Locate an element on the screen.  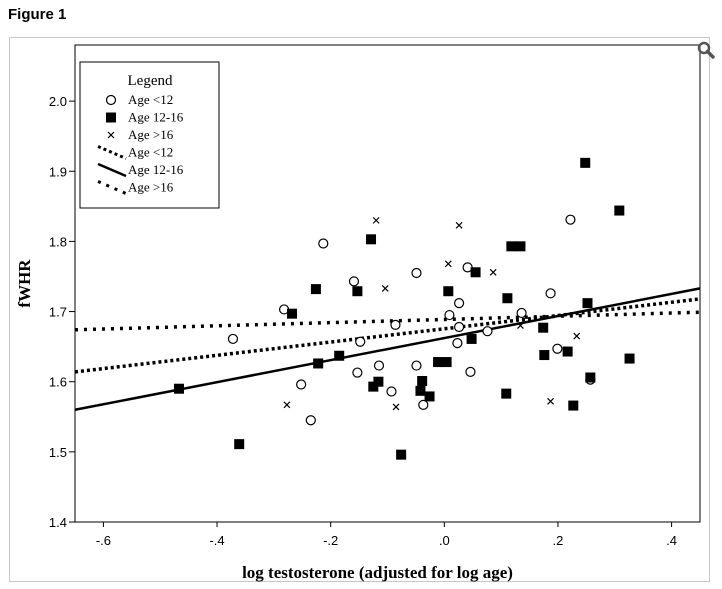
x-tick-label: .4 is located at coordinates (671, 540).